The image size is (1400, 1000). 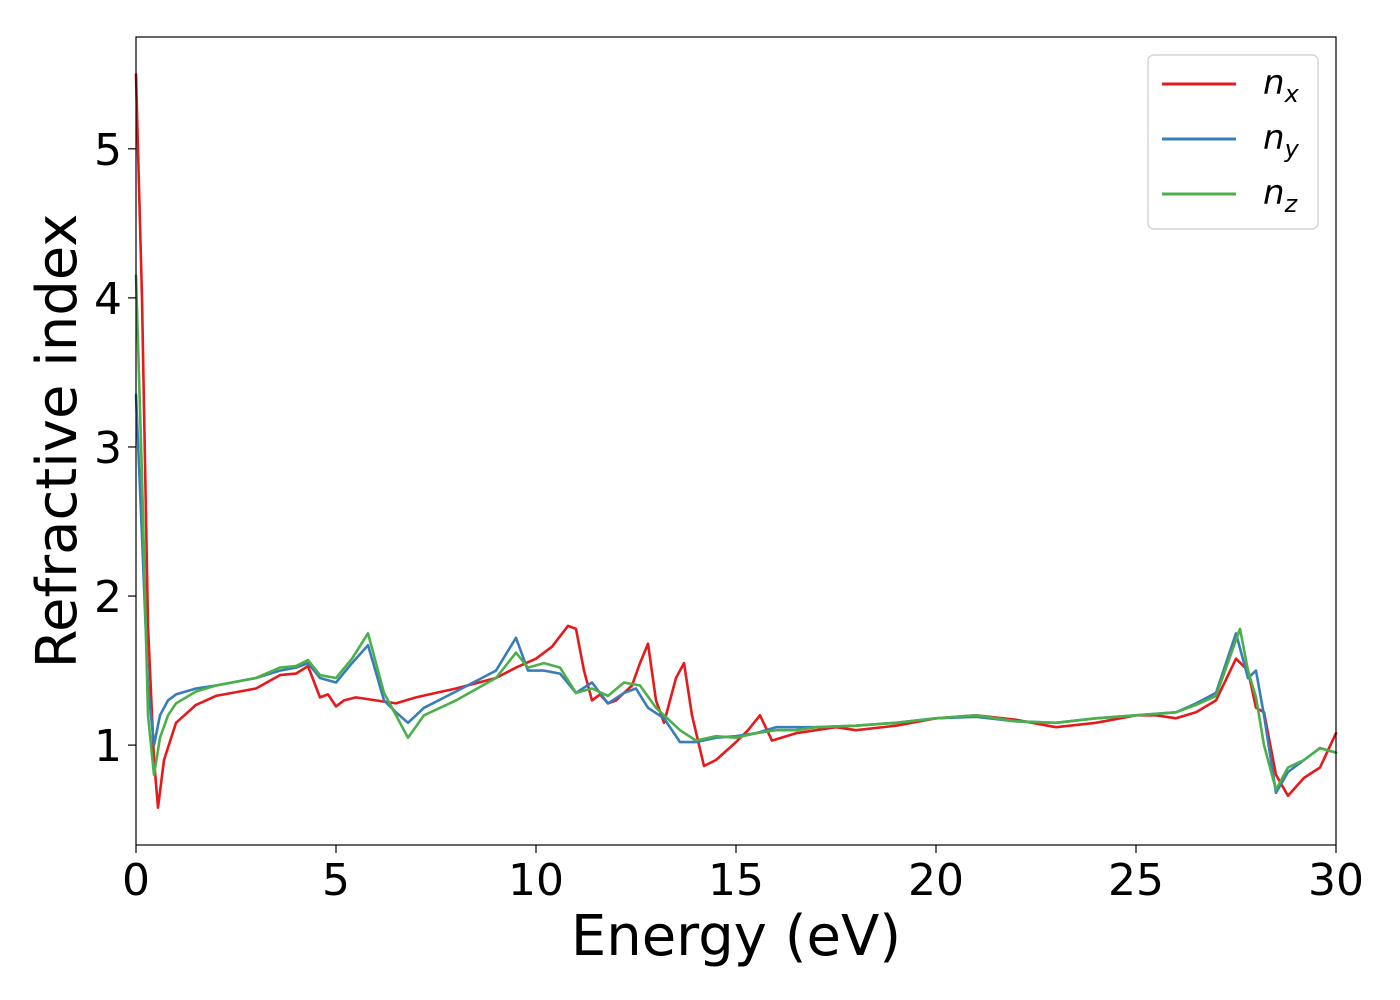 What do you see at coordinates (936, 880) in the screenshot?
I see `x-tick-label: 20` at bounding box center [936, 880].